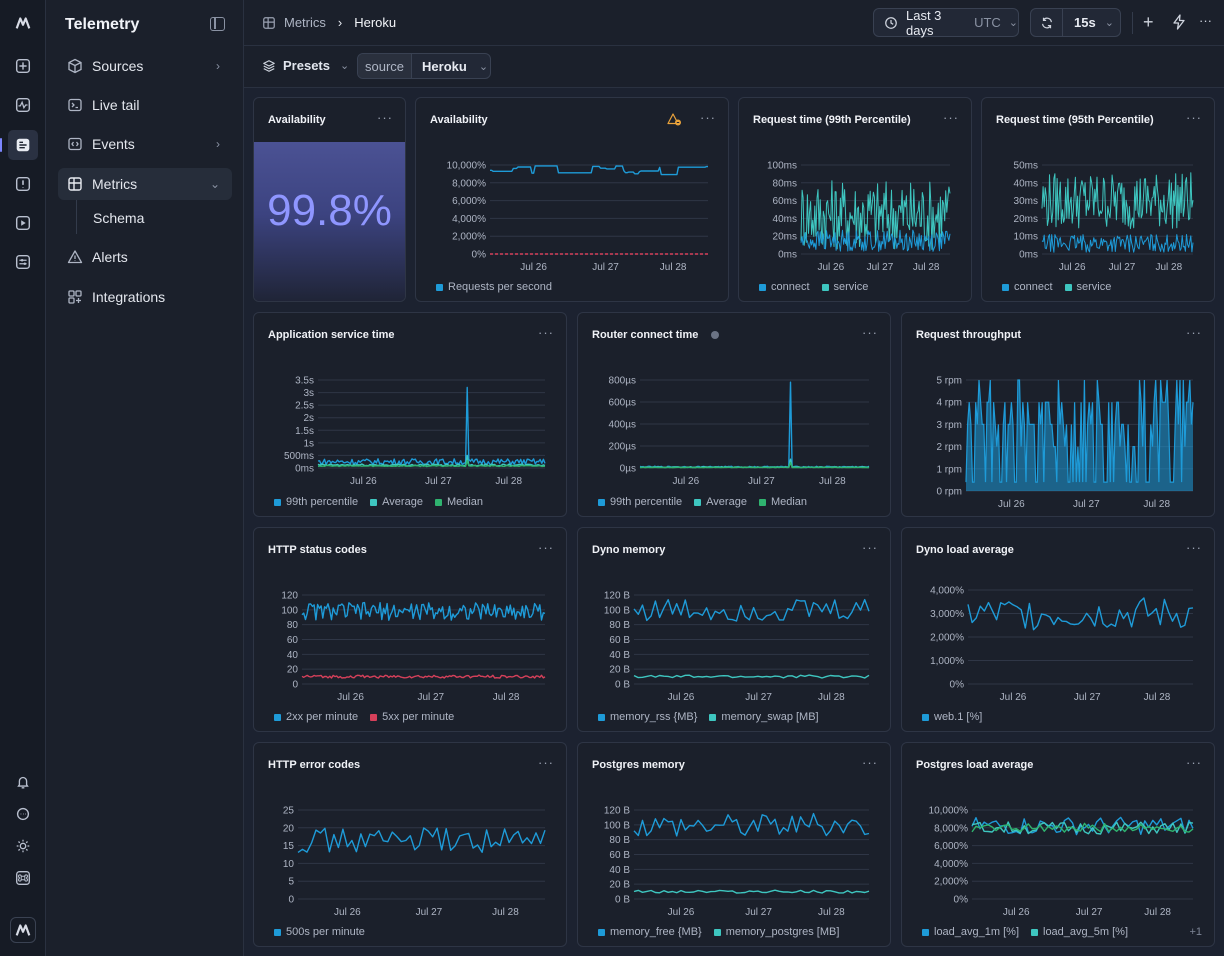 The height and width of the screenshot is (956, 1224). Describe the element at coordinates (958, 717) in the screenshot. I see `legend-label: web.1 [%]` at that location.